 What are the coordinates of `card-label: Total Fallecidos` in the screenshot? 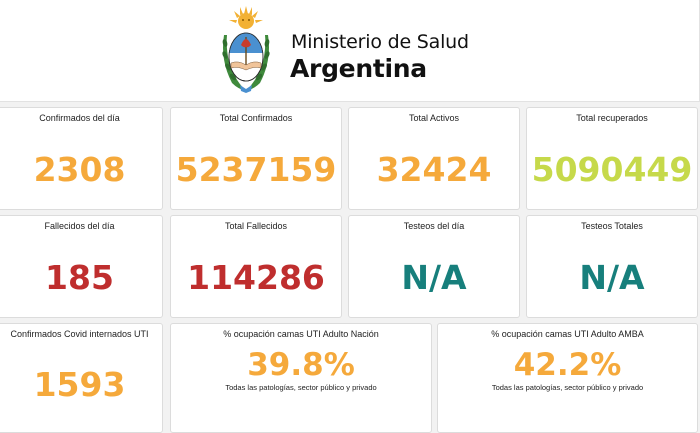 It's located at (256, 226).